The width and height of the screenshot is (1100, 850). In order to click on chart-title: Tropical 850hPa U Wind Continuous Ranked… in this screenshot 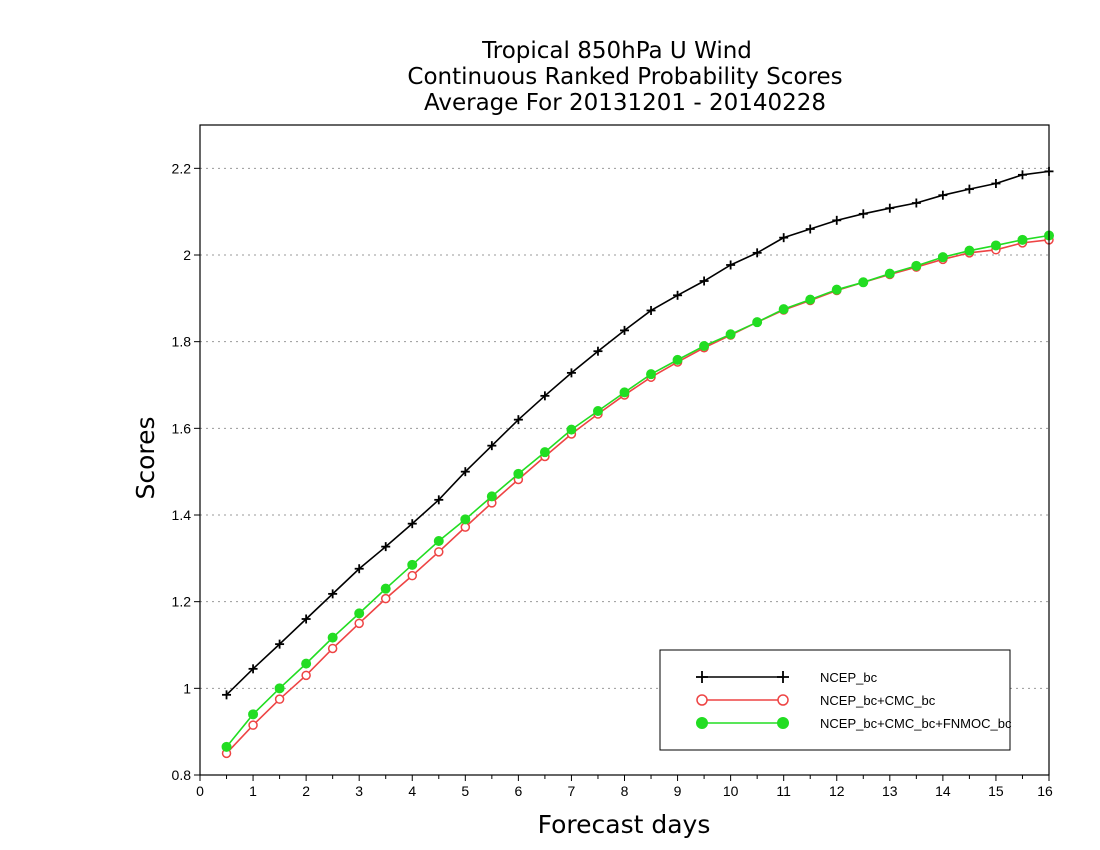, I will do `click(624, 77)`.